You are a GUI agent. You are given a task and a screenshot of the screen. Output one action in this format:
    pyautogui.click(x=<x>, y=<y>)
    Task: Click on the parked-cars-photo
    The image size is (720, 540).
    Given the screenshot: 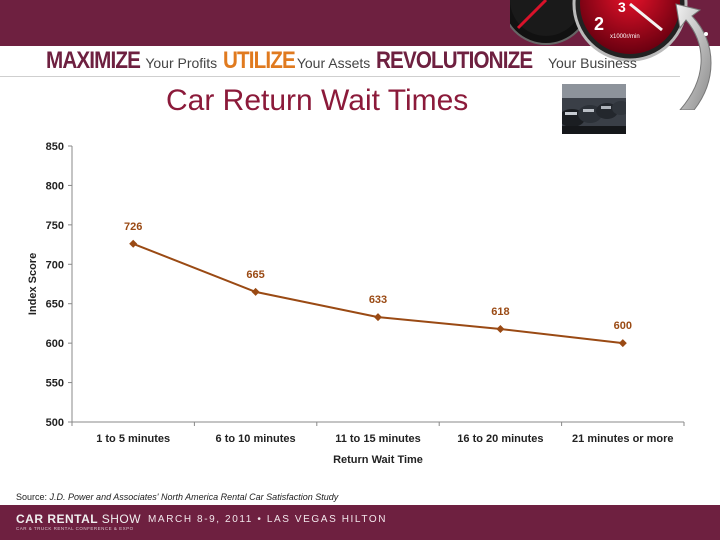 What is the action you would take?
    pyautogui.click(x=594, y=109)
    